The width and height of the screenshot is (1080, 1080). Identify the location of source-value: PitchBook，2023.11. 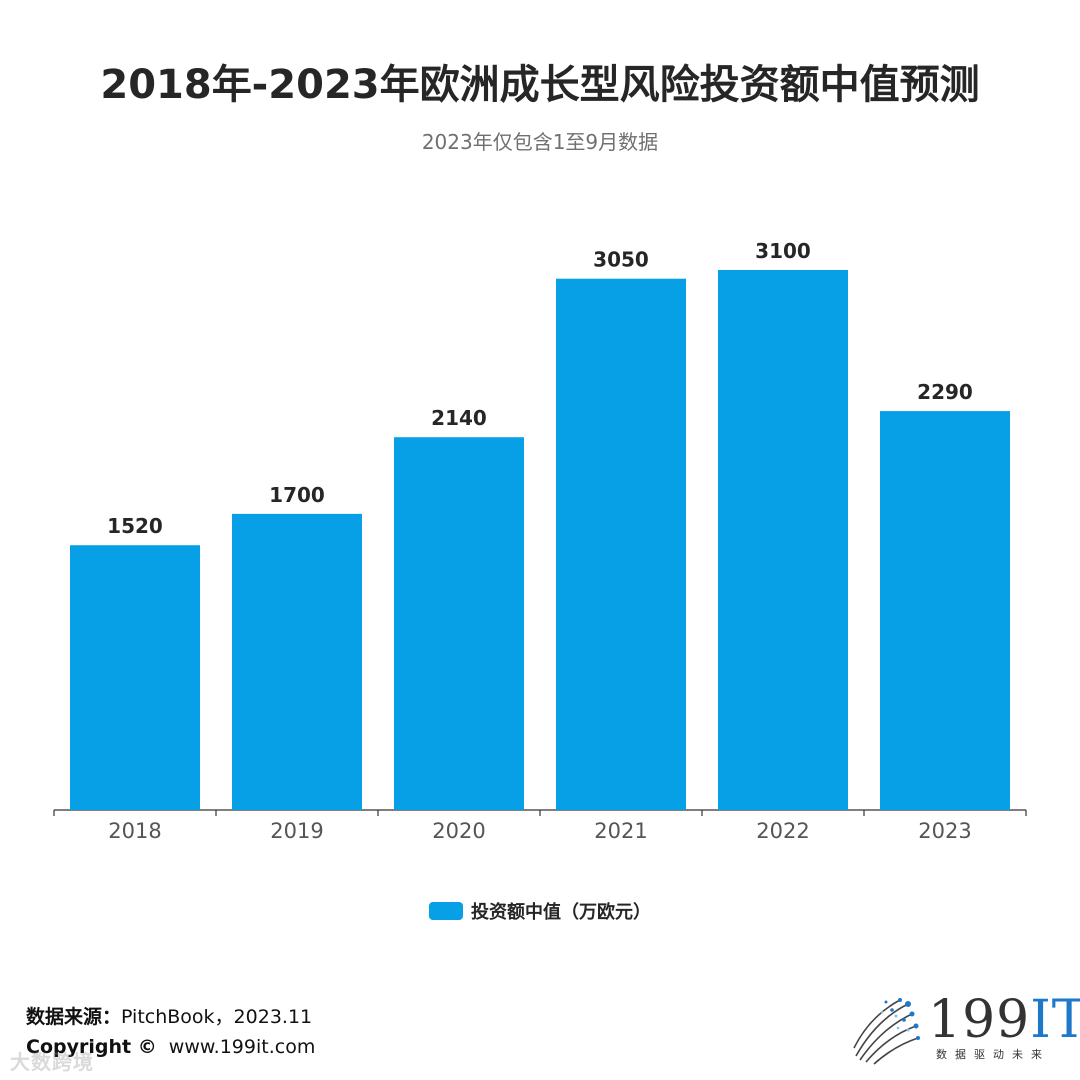
(217, 1017).